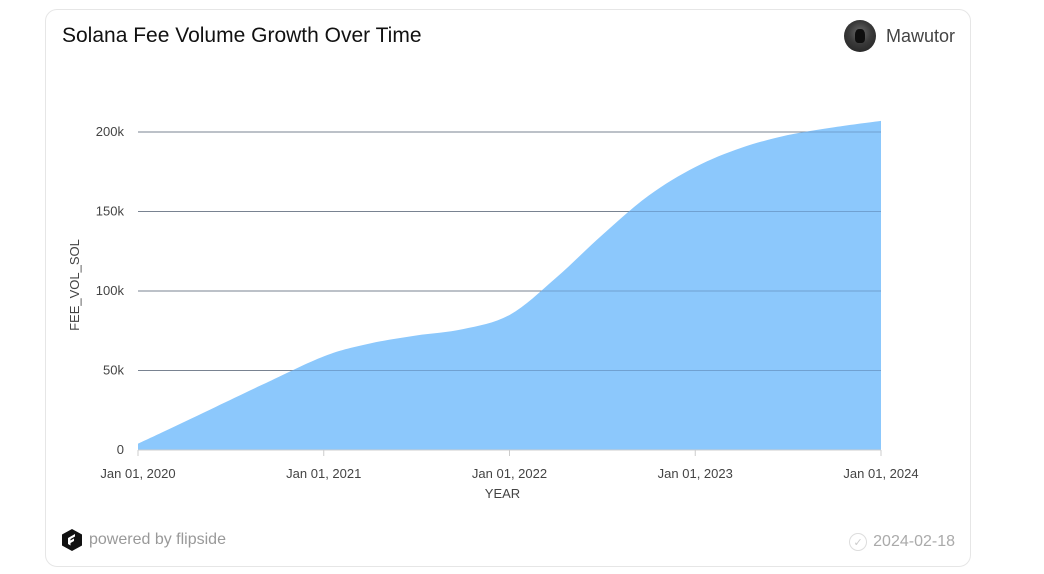 This screenshot has width=1044, height=574. I want to click on check-circle-icon: ✓, so click(858, 542).